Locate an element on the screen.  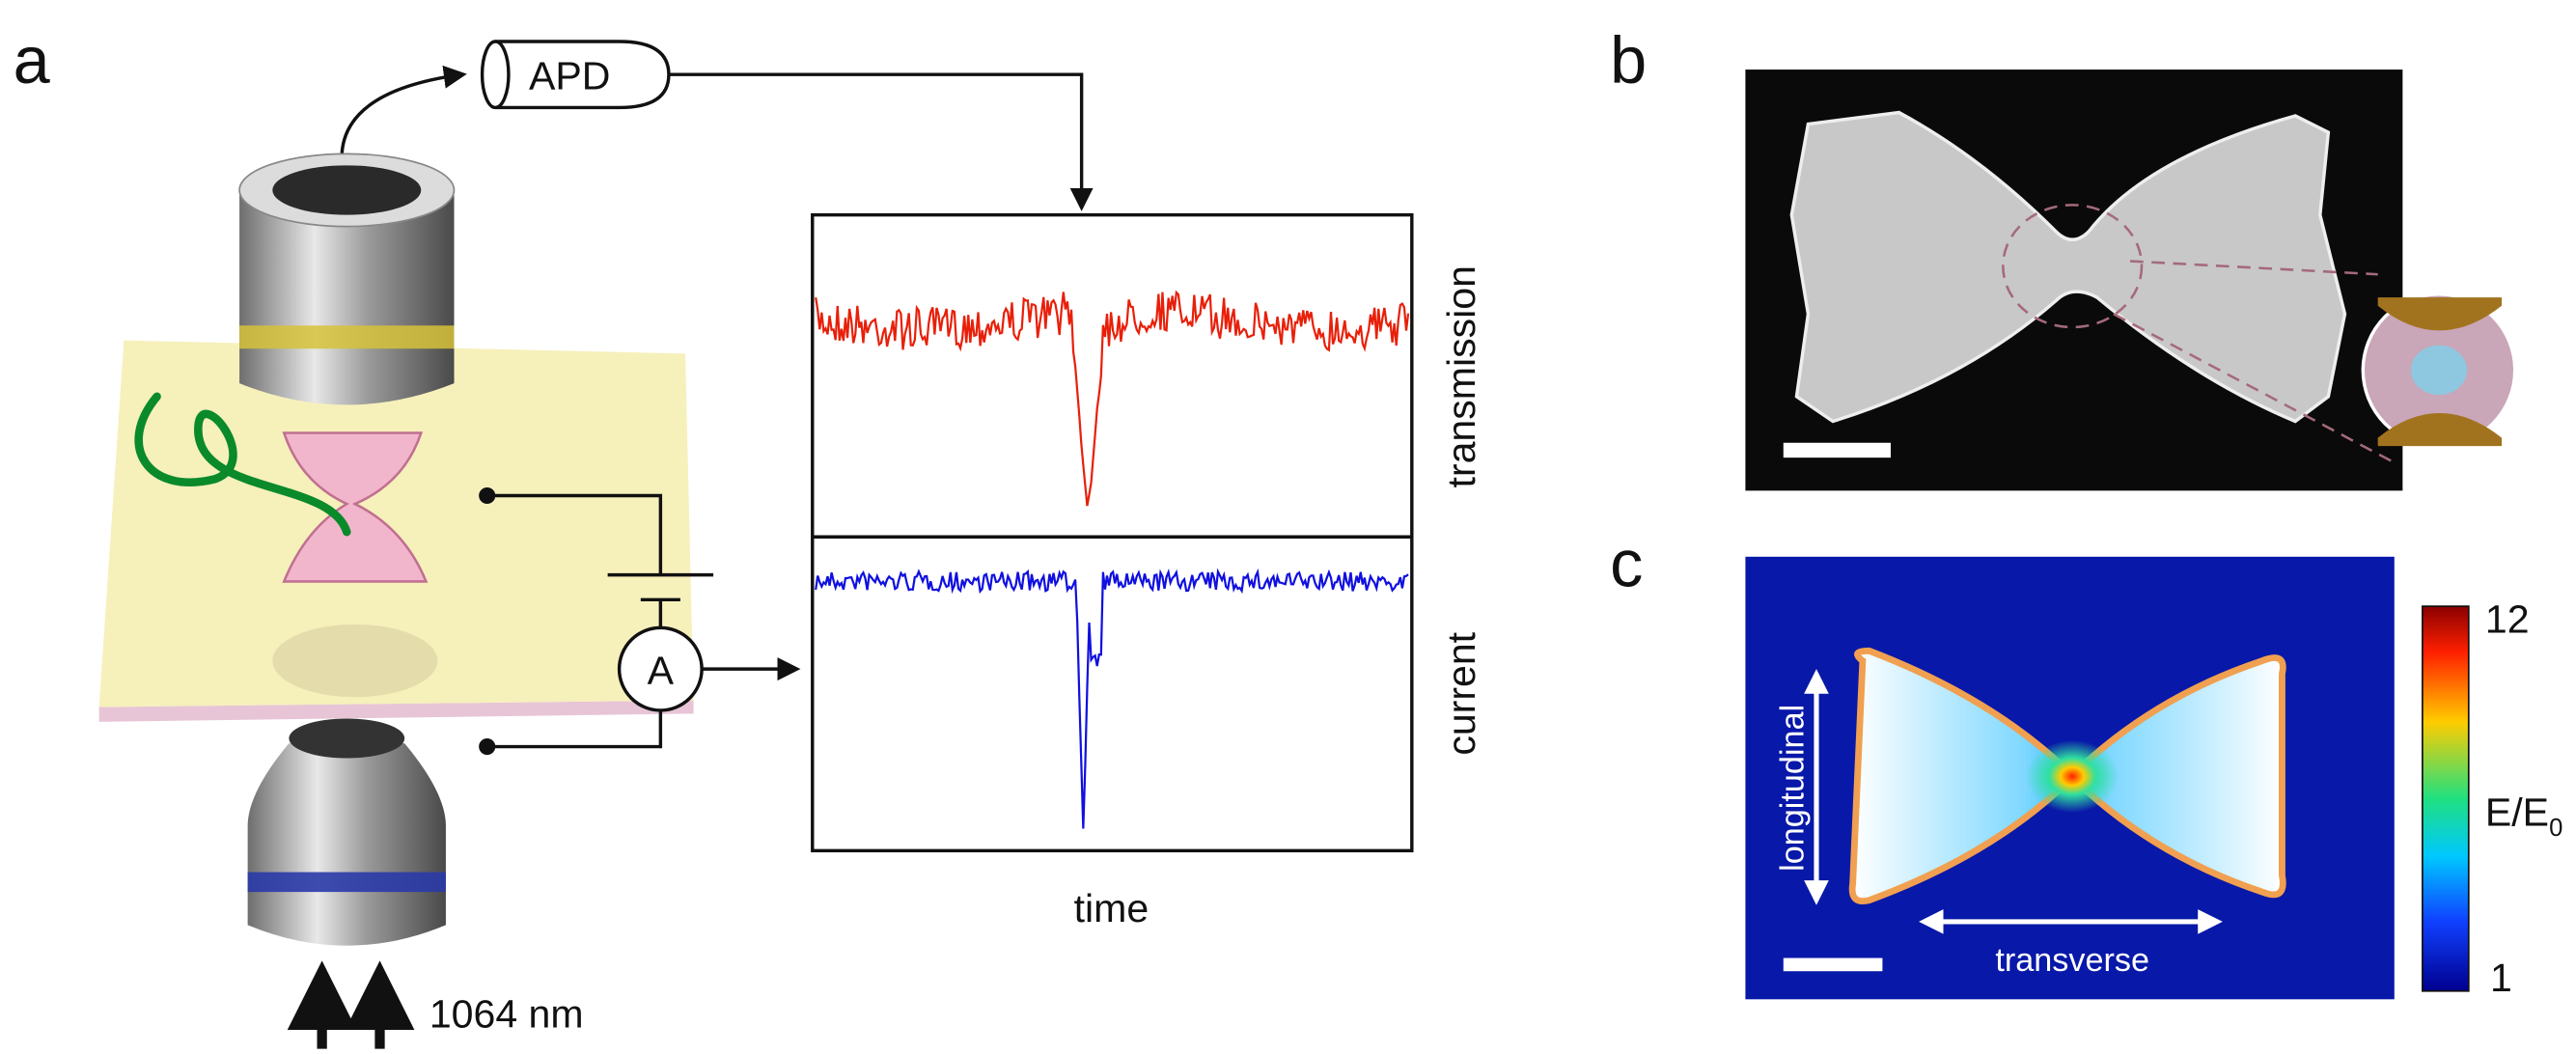
arrow-label: longitudinal is located at coordinates (1792, 789).